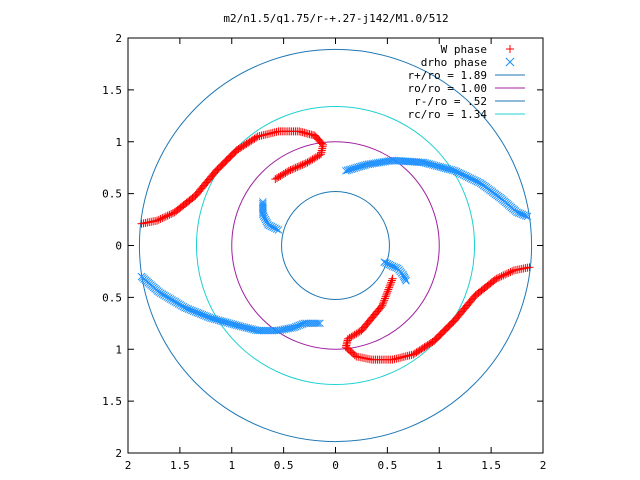  What do you see at coordinates (118, 349) in the screenshot?
I see `y-tick-label: 1` at bounding box center [118, 349].